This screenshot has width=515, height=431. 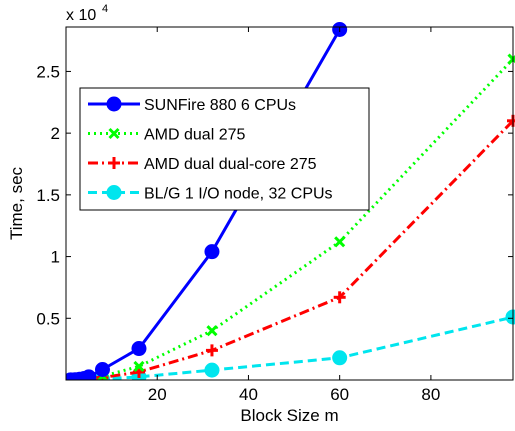 What do you see at coordinates (55, 133) in the screenshot?
I see `y-tick-label: 2` at bounding box center [55, 133].